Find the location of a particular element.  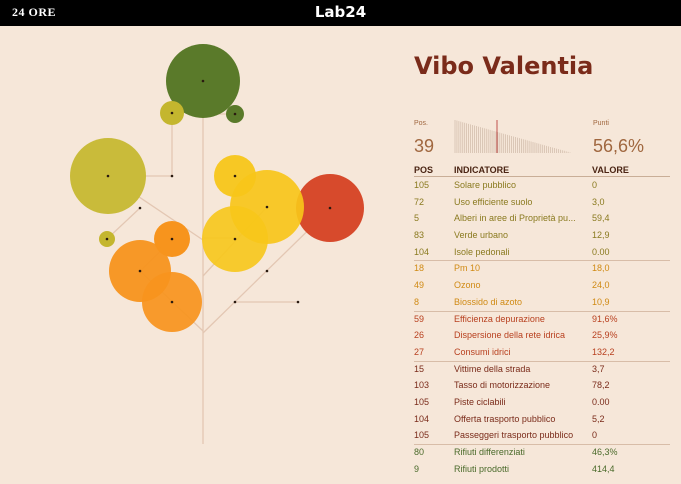

table-row: 103 Tasso di motorizzazione 78,2 is located at coordinates (542, 385).